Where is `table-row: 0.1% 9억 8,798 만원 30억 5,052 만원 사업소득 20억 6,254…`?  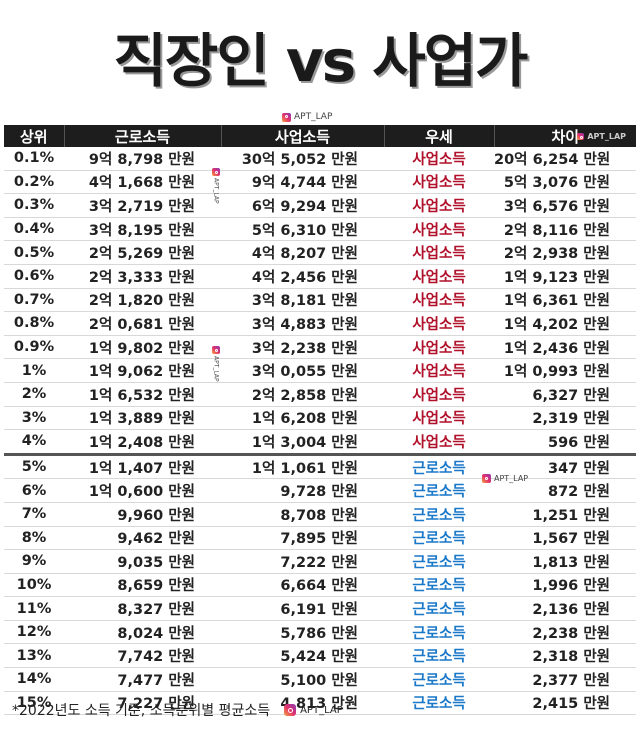
table-row: 0.1% 9억 8,798 만원 30억 5,052 만원 사업소득 20억 6,254… is located at coordinates (320, 159).